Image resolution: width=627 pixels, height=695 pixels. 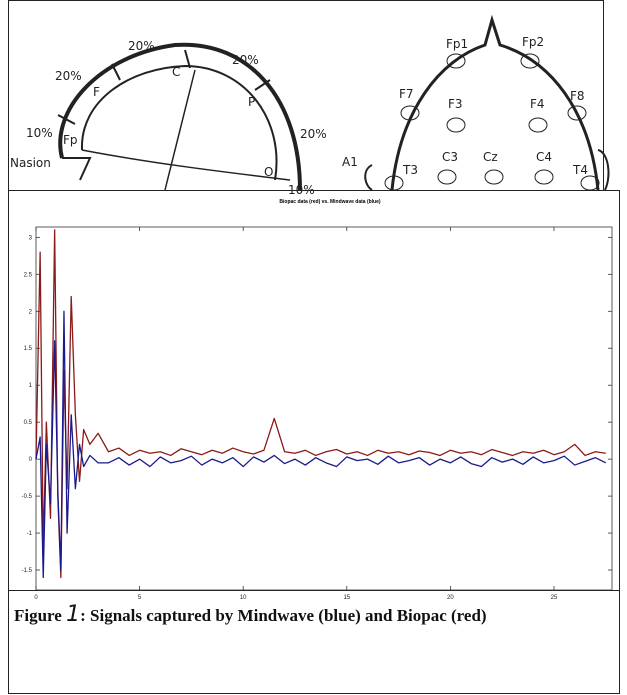 I want to click on y-tick-label: -1.5, so click(x=27, y=571).